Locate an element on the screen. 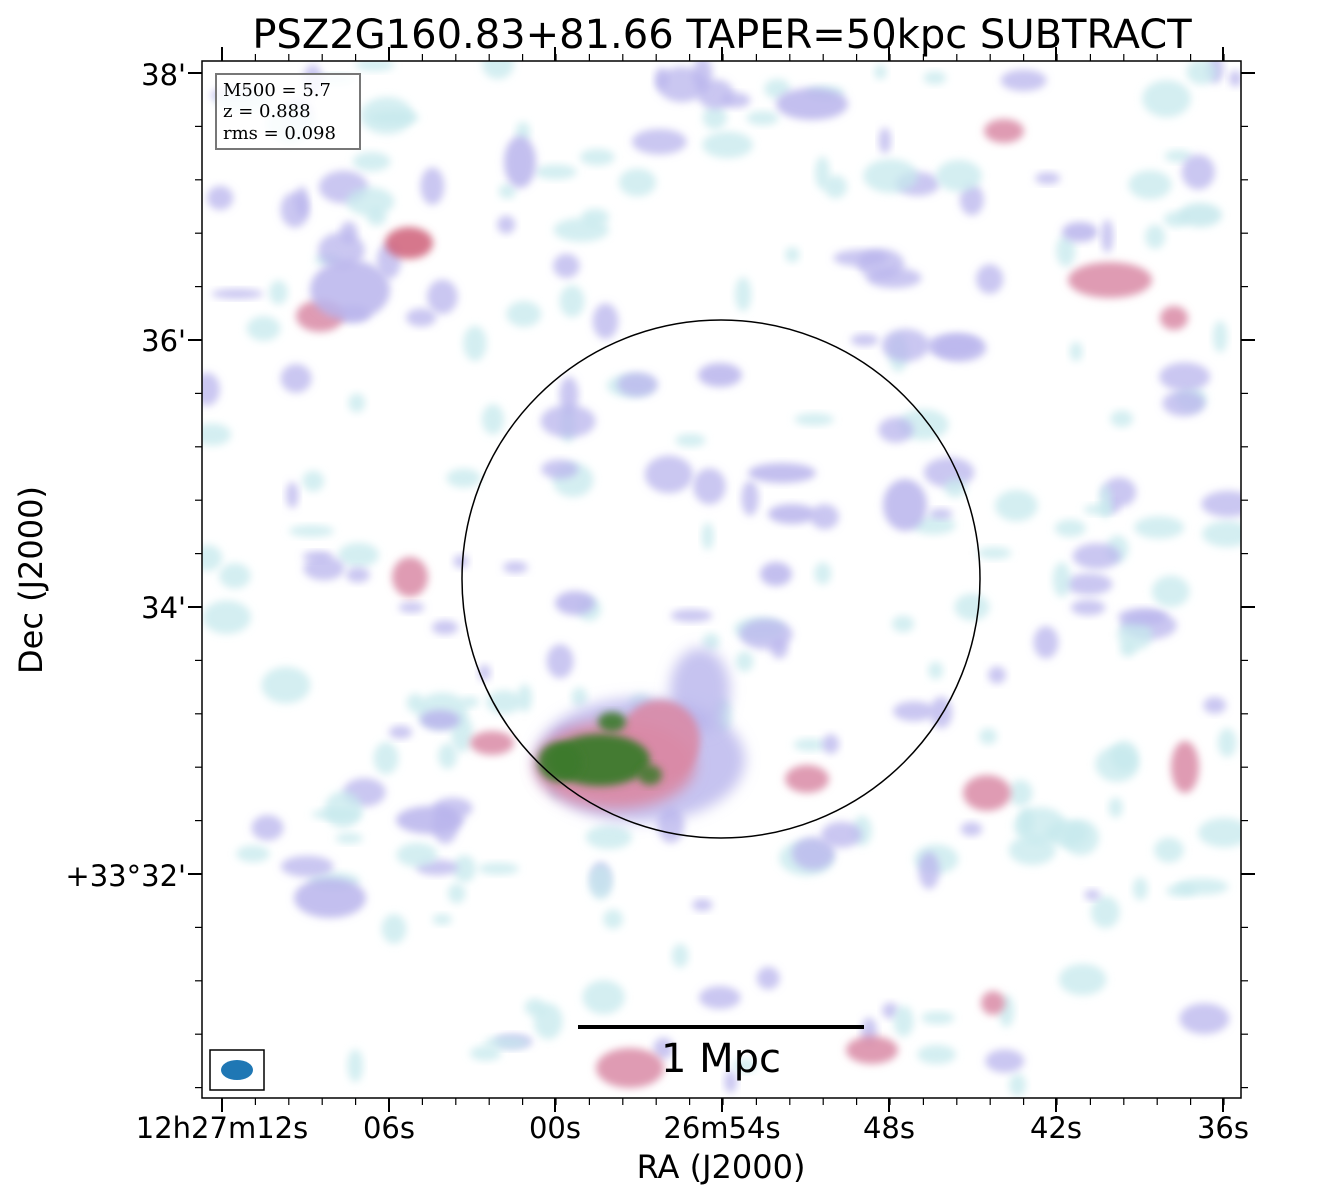 The height and width of the screenshot is (1200, 1321). info-rms: rms = 0.098 is located at coordinates (279, 133).